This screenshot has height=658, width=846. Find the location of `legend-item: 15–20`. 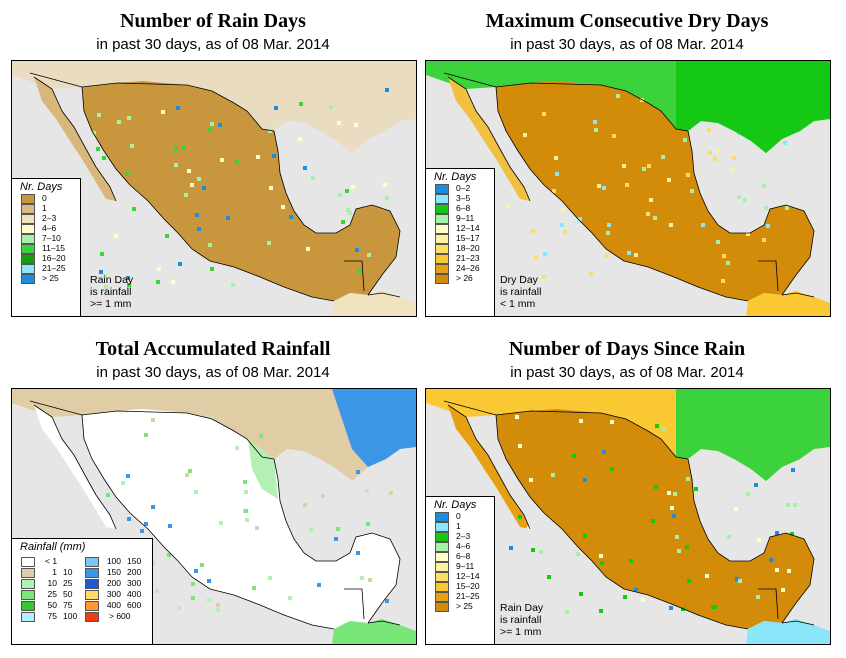

legend-item: 15–20 is located at coordinates (460, 586).